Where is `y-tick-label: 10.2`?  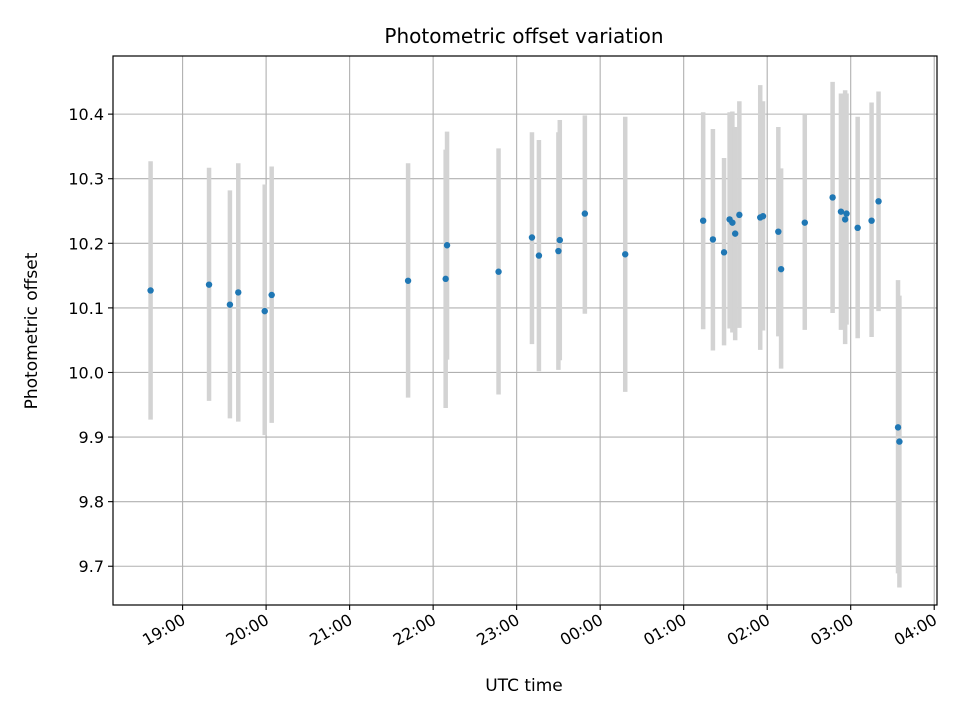
y-tick-label: 10.2 is located at coordinates (86, 243).